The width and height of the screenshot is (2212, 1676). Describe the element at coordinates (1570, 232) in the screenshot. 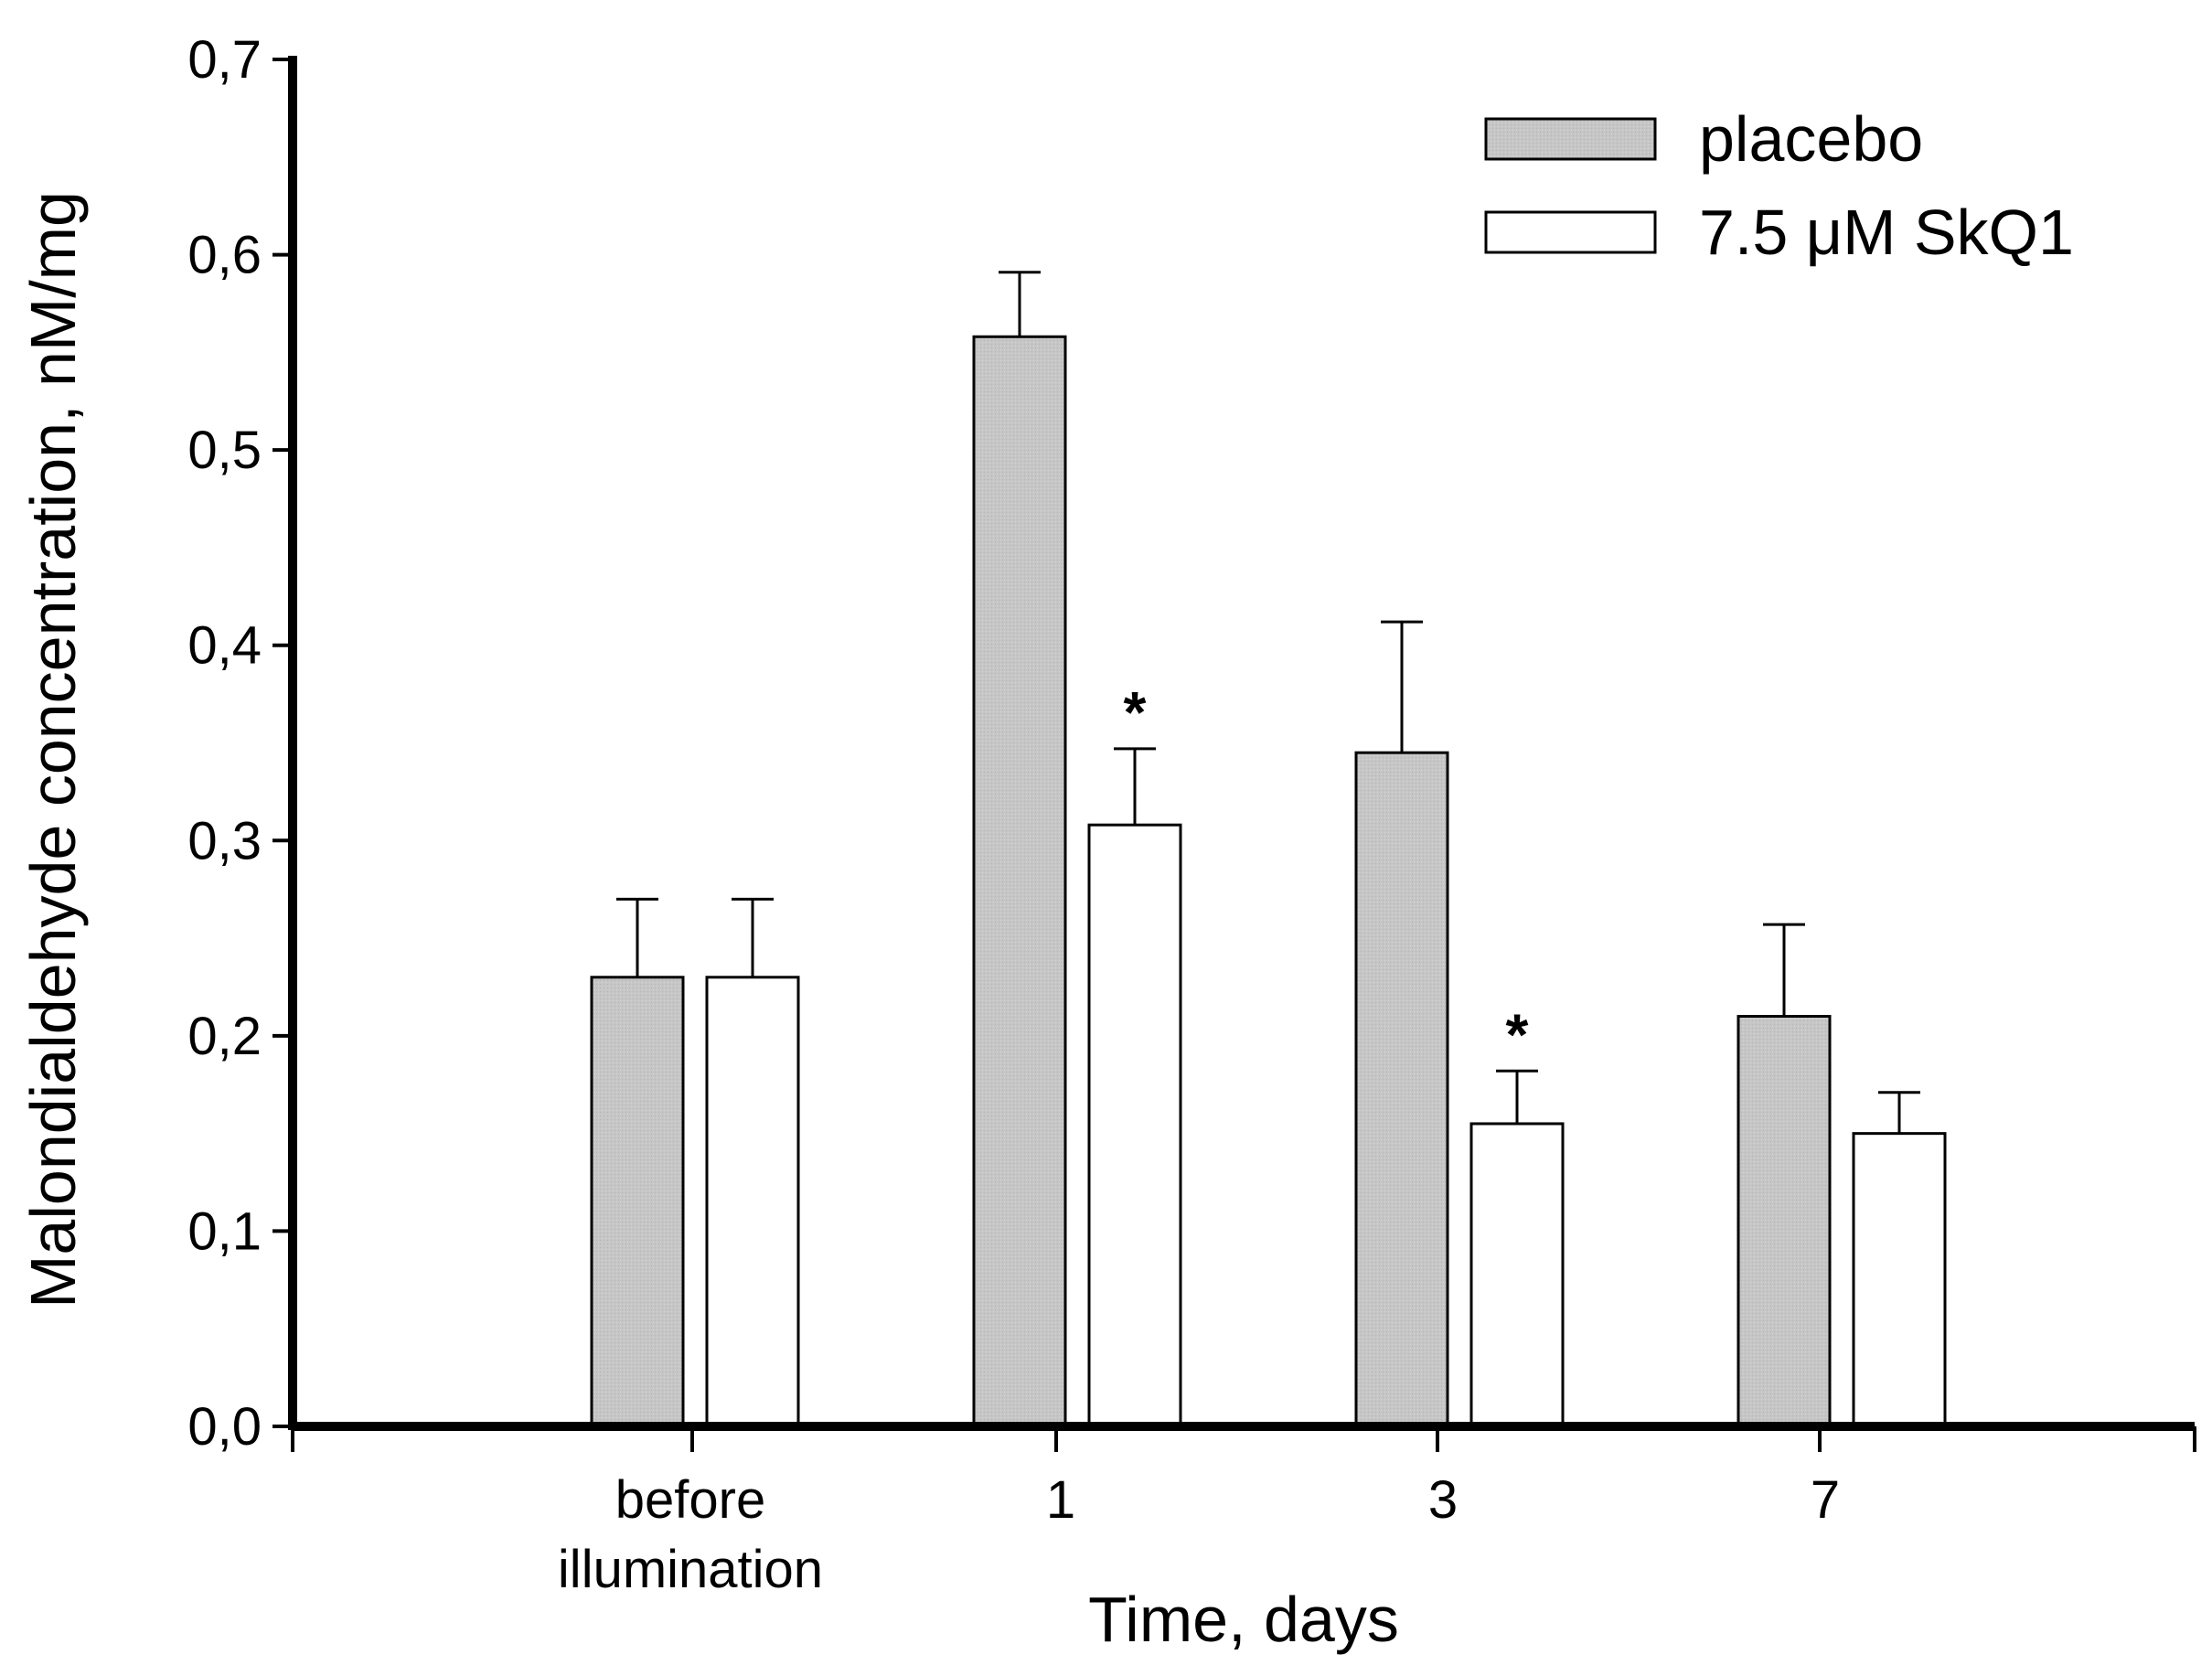

I see `legend-swatch-skq1` at that location.